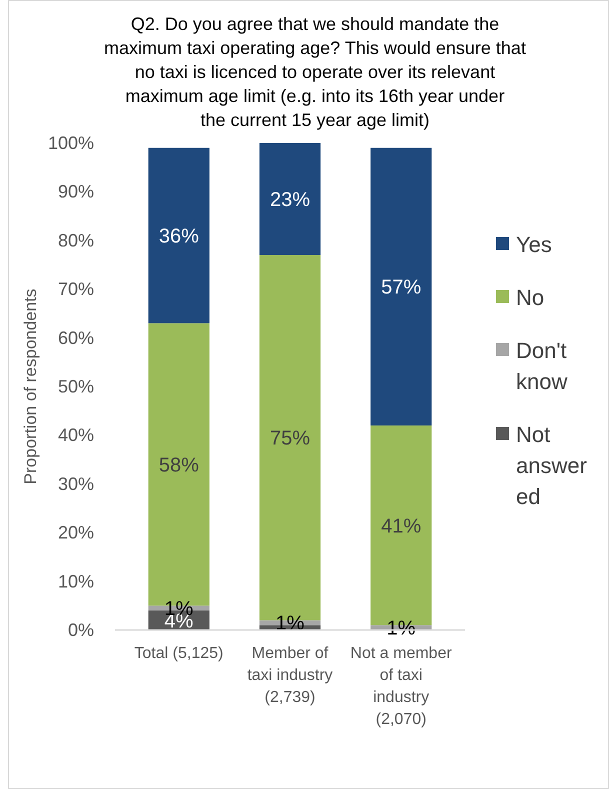 The width and height of the screenshot is (609, 789). What do you see at coordinates (551, 465) in the screenshot?
I see `legend-label: Not answered` at bounding box center [551, 465].